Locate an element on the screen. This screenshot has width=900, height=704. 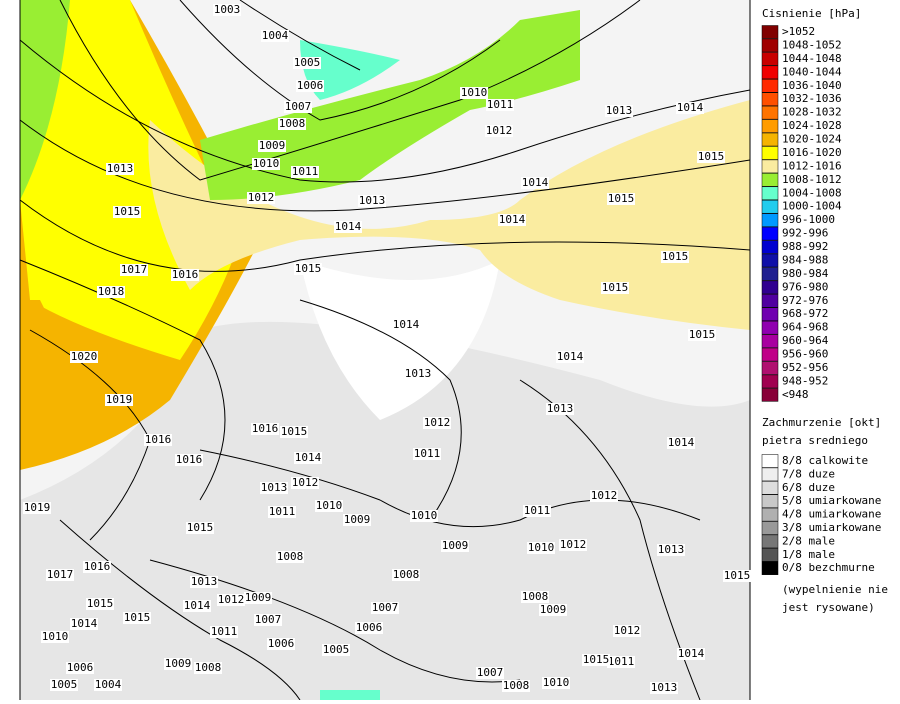
legend-label: 988-992 is located at coordinates (805, 246).